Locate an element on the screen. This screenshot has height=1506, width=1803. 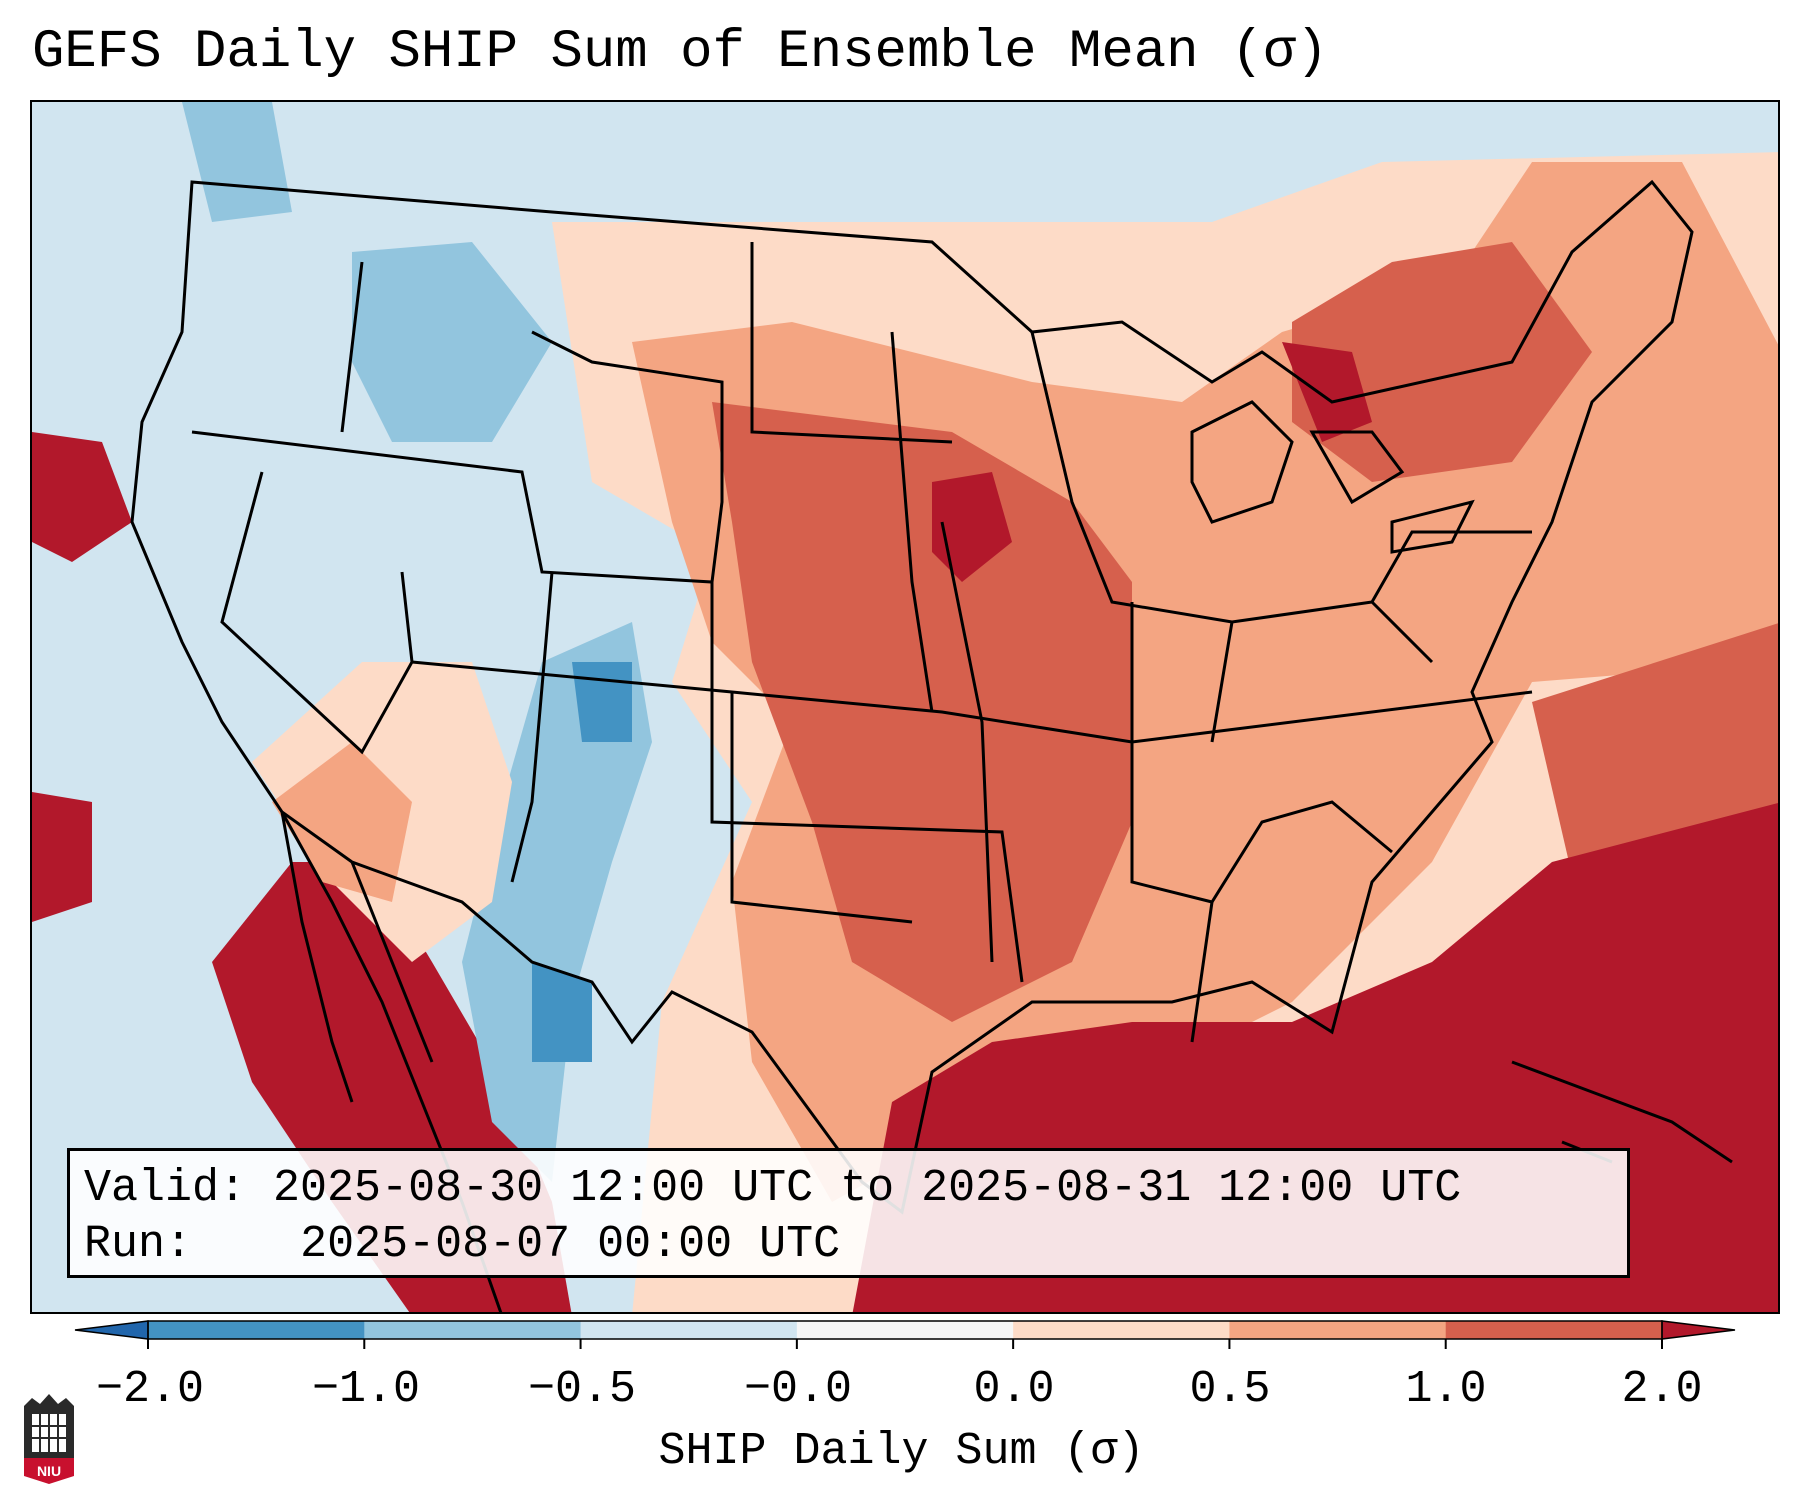
niu-logo-icon: NIU is located at coordinates (49, 1439).